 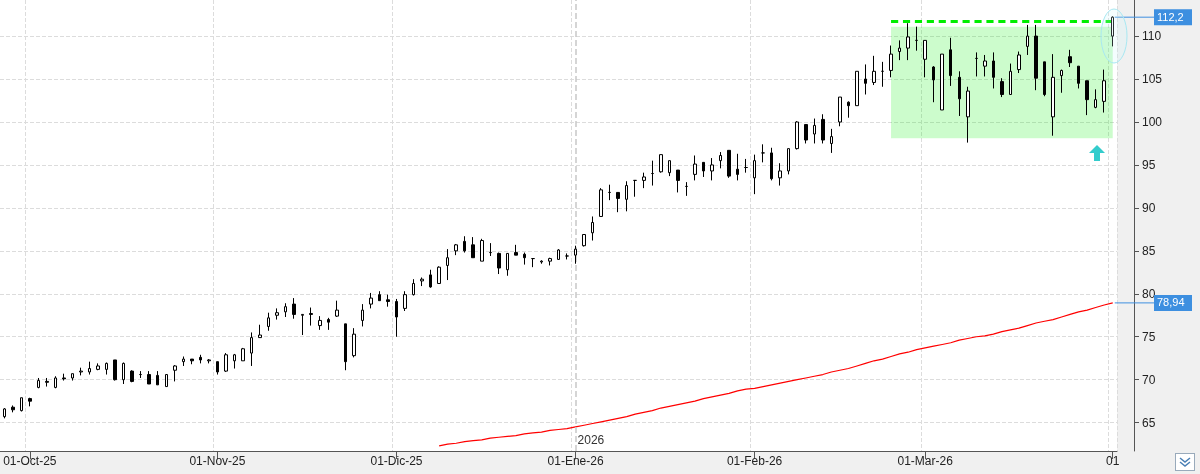 I want to click on y-tick-label: 85, so click(x=1149, y=250).